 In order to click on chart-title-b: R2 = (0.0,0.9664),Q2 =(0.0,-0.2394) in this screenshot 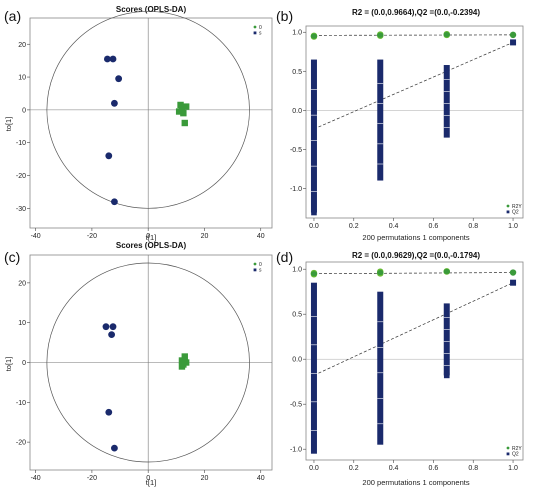, I will do `click(416, 12)`.